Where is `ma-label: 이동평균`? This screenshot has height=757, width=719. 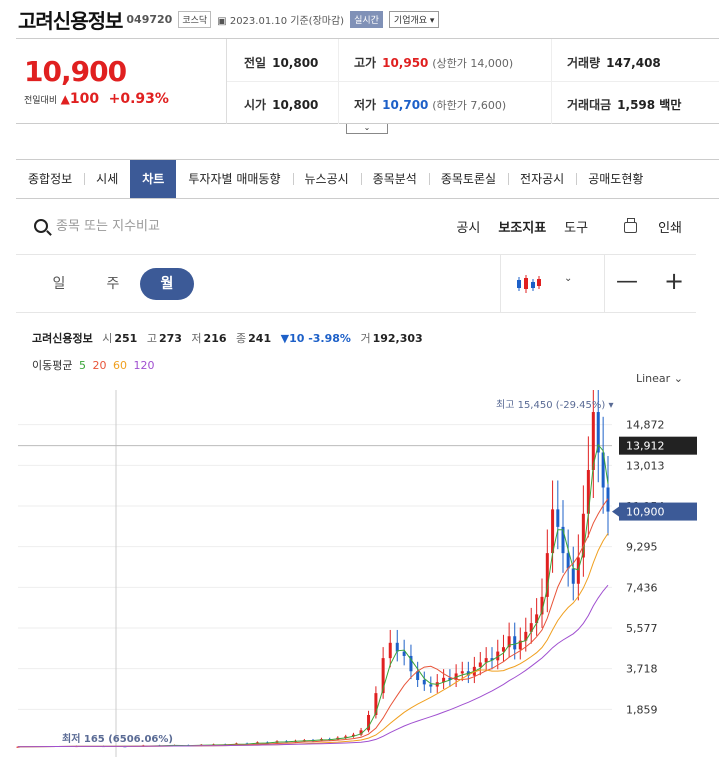 ma-label: 이동평균 is located at coordinates (52, 365).